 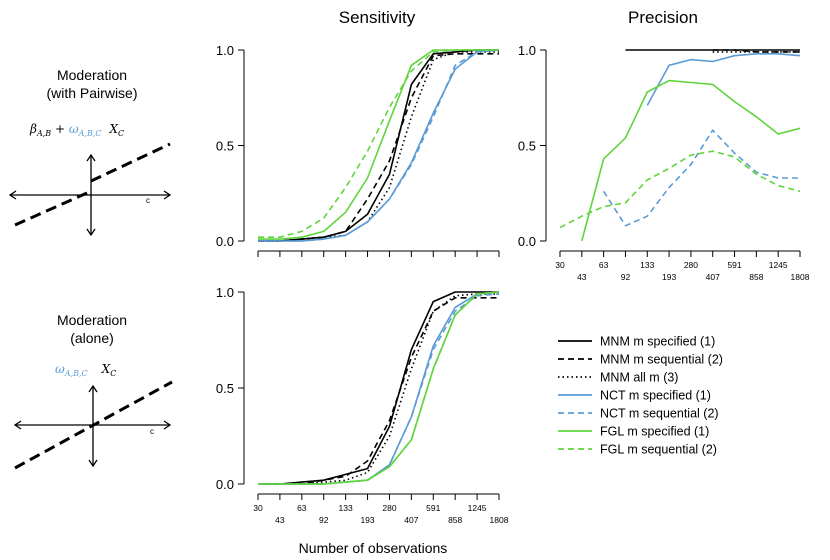 I want to click on legend-label: MNM m sequential (2), so click(x=661, y=360).